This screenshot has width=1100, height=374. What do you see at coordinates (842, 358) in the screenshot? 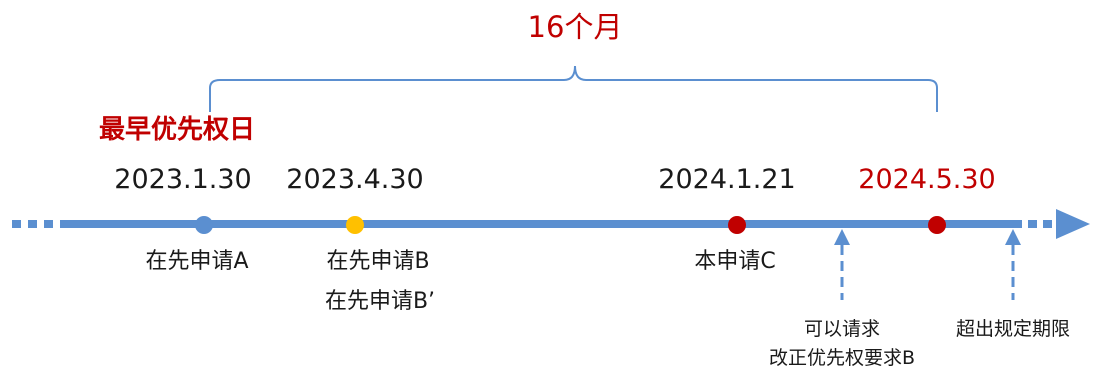
I see `note-correction-line2: 改正优先权要求B` at bounding box center [842, 358].